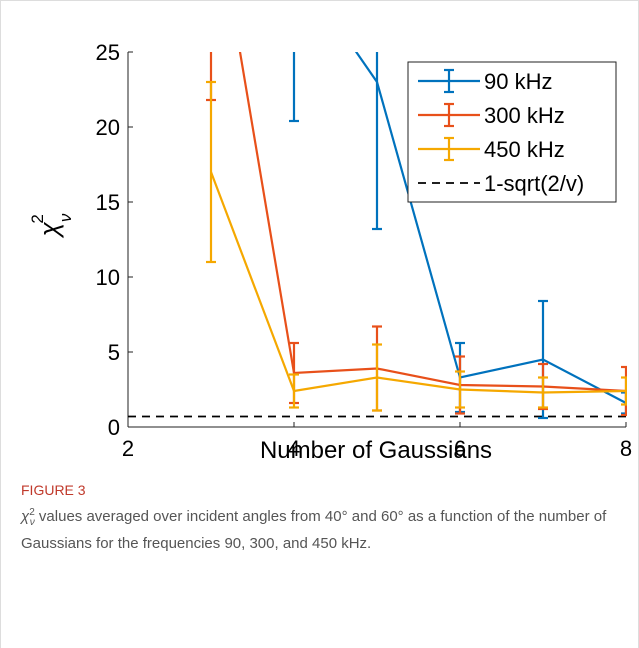 This screenshot has height=648, width=639. I want to click on y-tick-label: 20, so click(108, 127).